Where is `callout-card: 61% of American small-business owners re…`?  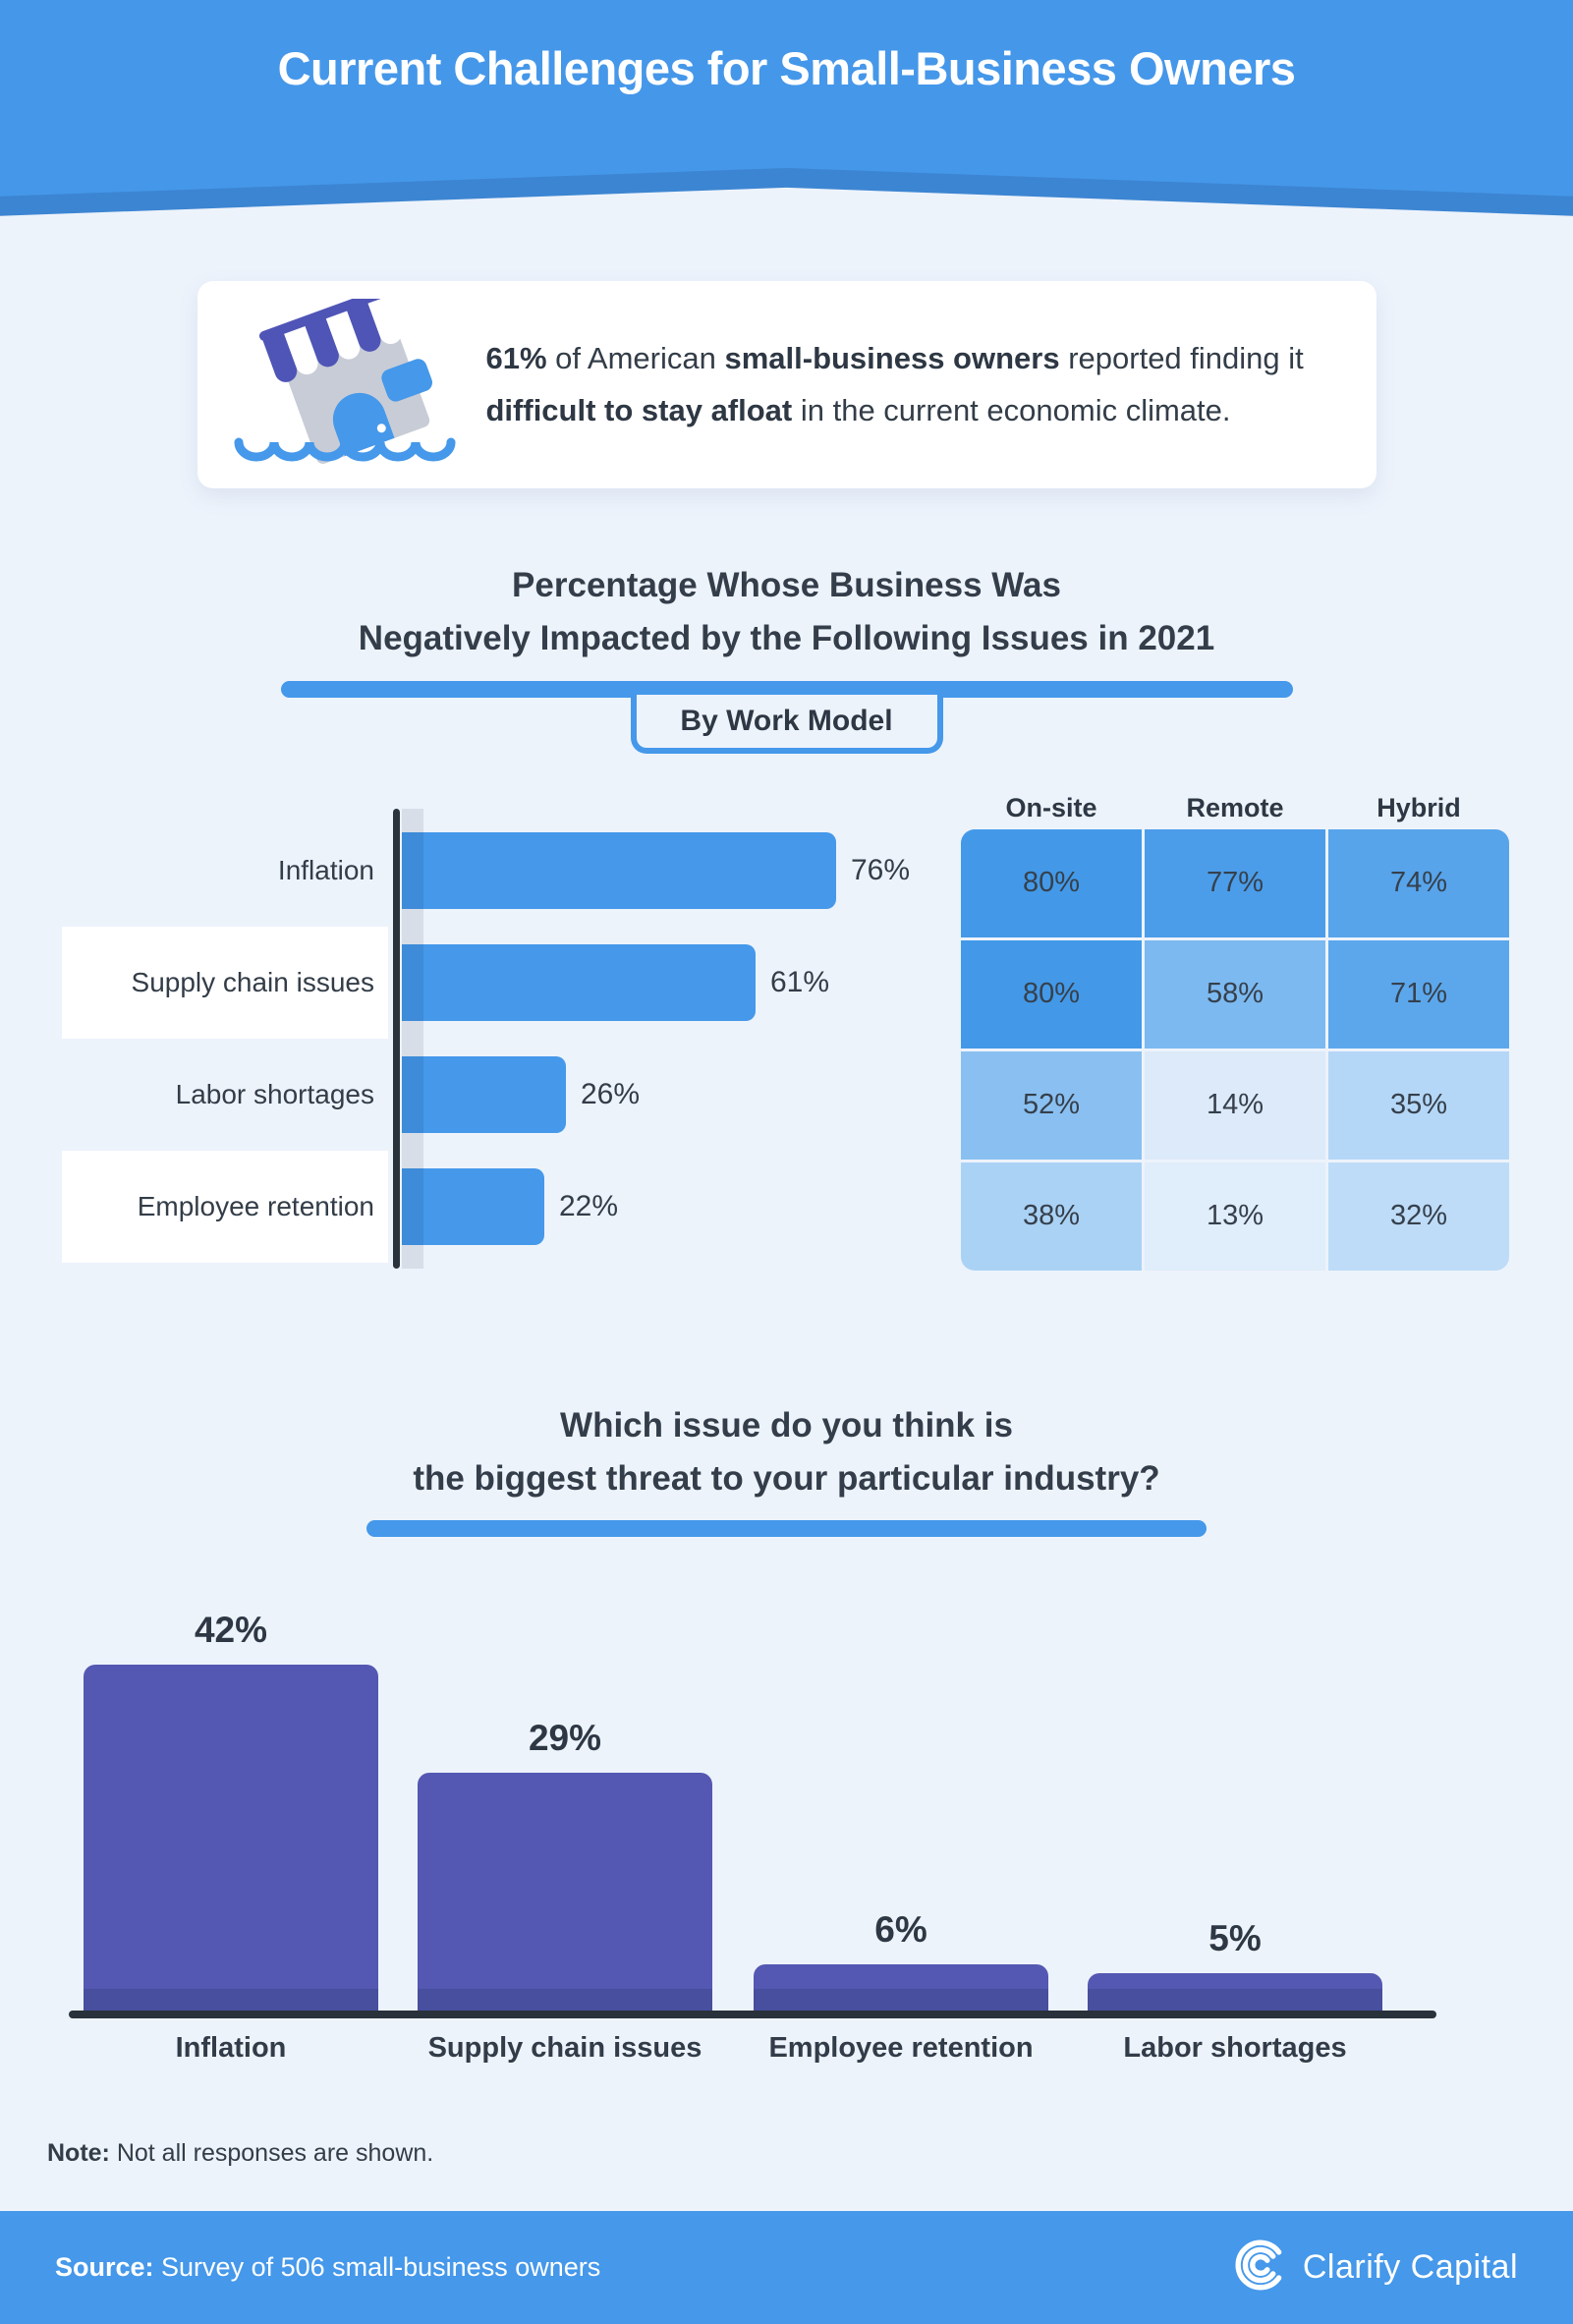
callout-card: 61% of American small-business owners re… is located at coordinates (786, 385).